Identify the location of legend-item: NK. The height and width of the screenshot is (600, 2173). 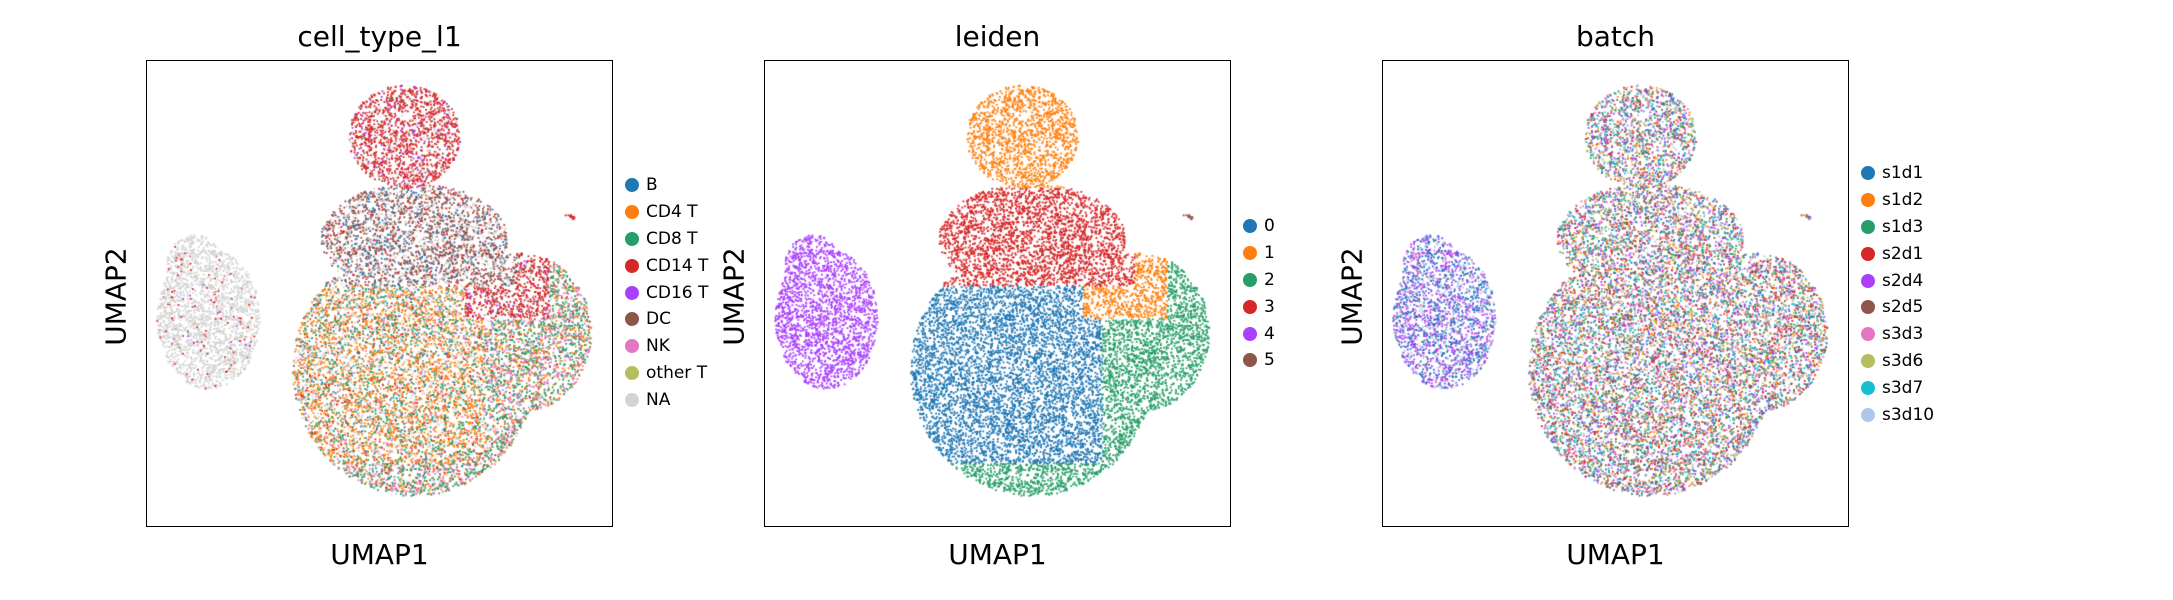
(666, 346).